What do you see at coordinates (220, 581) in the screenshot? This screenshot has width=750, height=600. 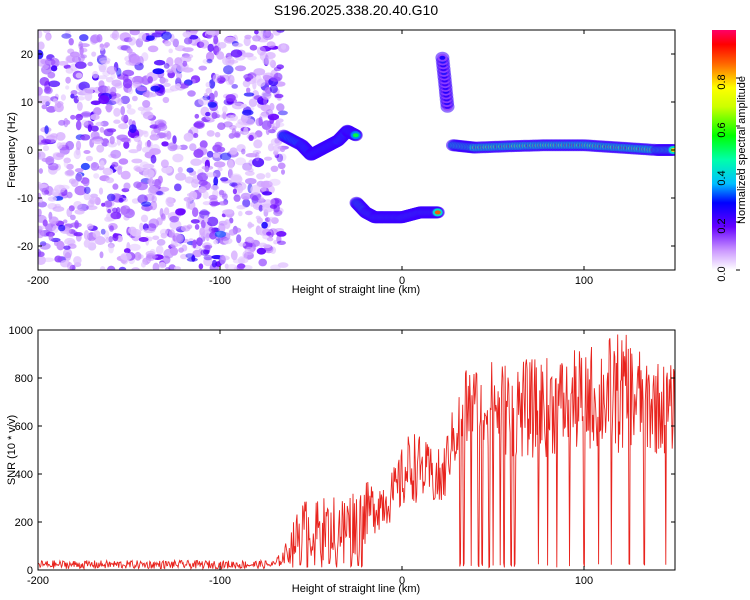 I see `x-tick-label: -100` at bounding box center [220, 581].